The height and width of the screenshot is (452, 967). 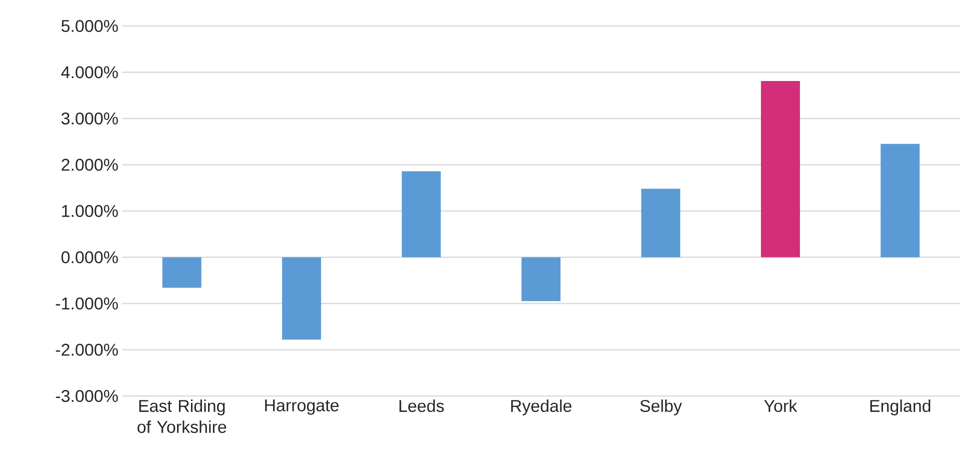 What do you see at coordinates (90, 164) in the screenshot?
I see `y-tick-label: 2.000%` at bounding box center [90, 164].